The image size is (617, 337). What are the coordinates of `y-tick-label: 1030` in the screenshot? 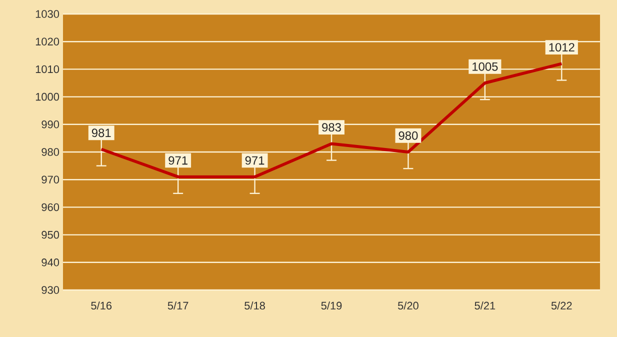 It's located at (48, 14).